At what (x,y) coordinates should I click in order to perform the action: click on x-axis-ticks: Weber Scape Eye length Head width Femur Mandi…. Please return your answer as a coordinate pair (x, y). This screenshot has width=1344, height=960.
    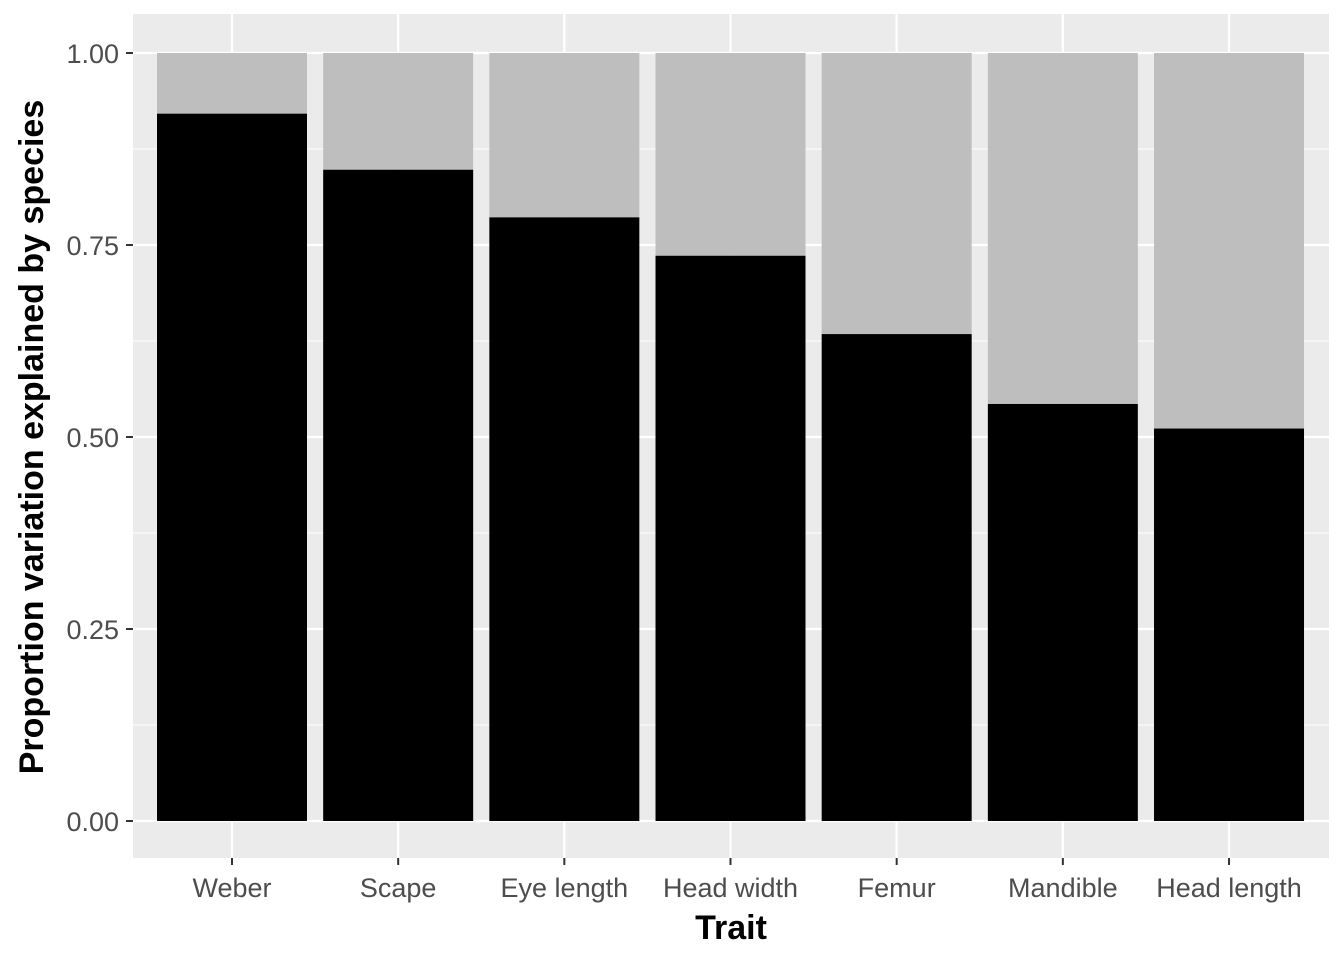
    Looking at the image, I should click on (747, 880).